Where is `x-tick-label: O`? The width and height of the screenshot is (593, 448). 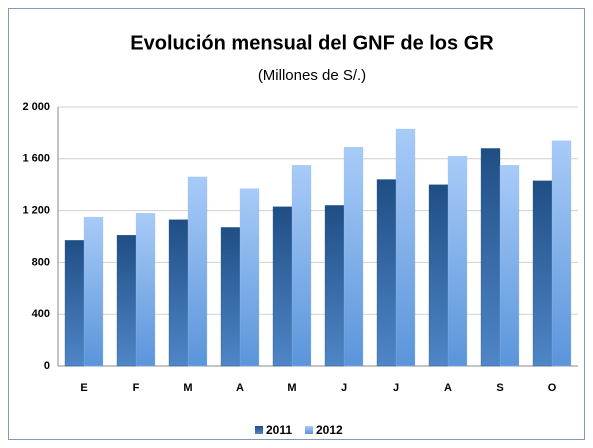
x-tick-label: O is located at coordinates (552, 388).